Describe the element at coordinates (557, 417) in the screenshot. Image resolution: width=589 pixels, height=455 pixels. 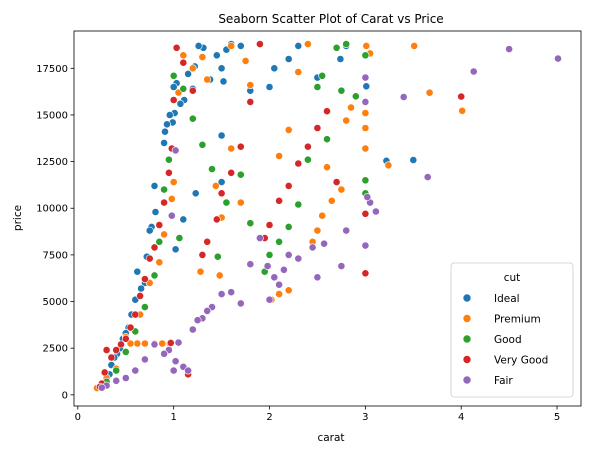
I see `x-tick-label: 5` at that location.